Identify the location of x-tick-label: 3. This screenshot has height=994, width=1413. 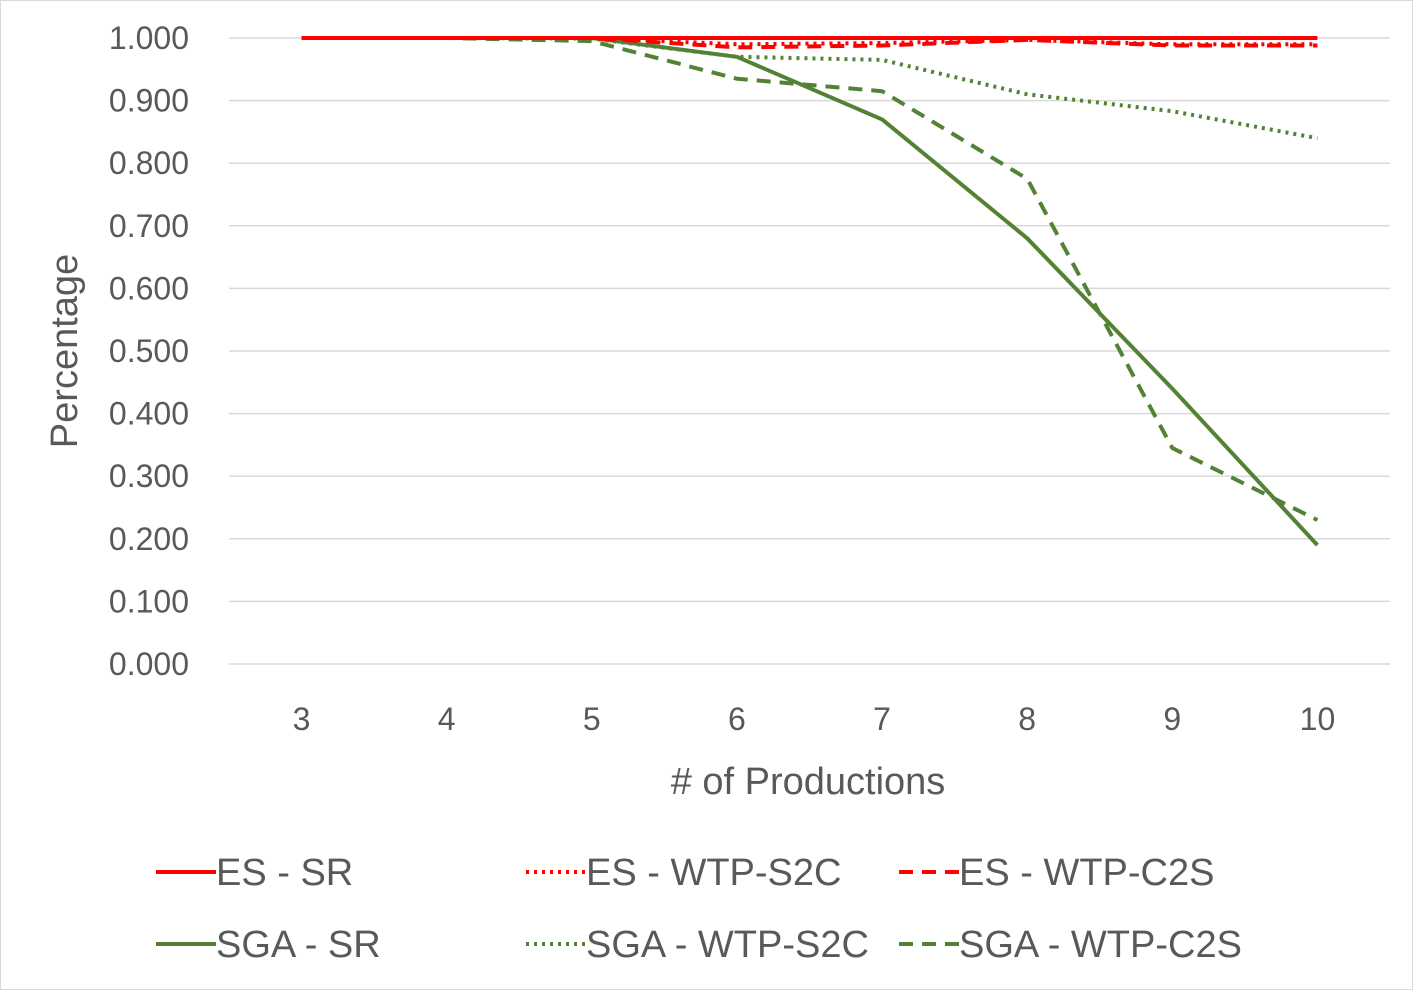
(302, 719).